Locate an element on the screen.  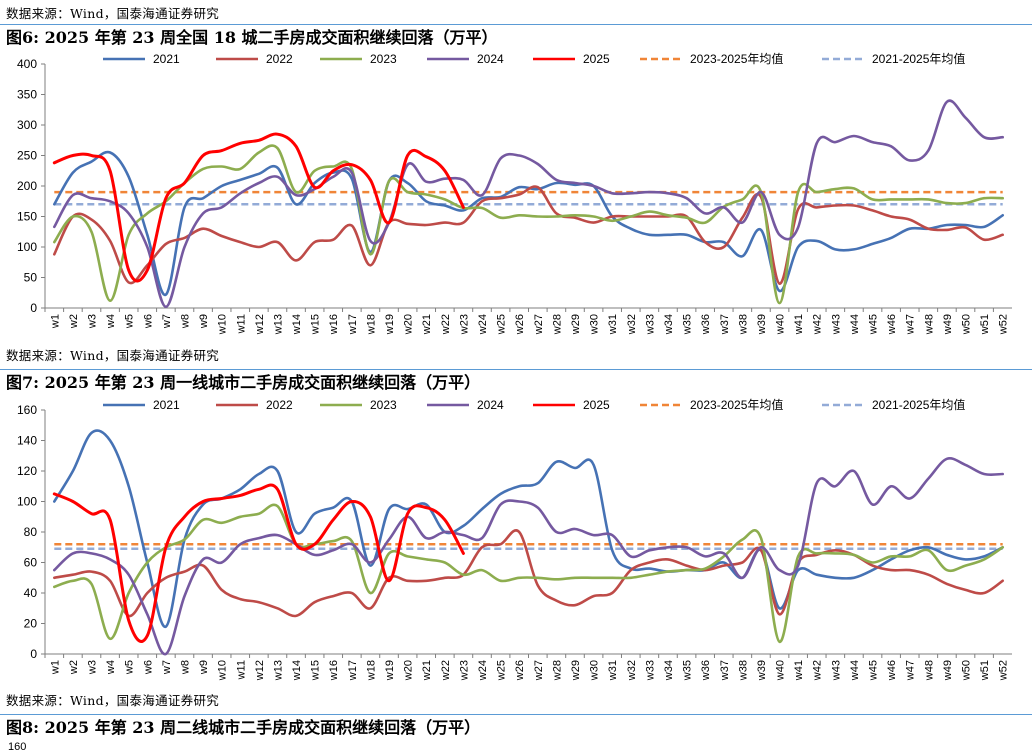
x-tick-label: w1 is located at coordinates (55, 321).